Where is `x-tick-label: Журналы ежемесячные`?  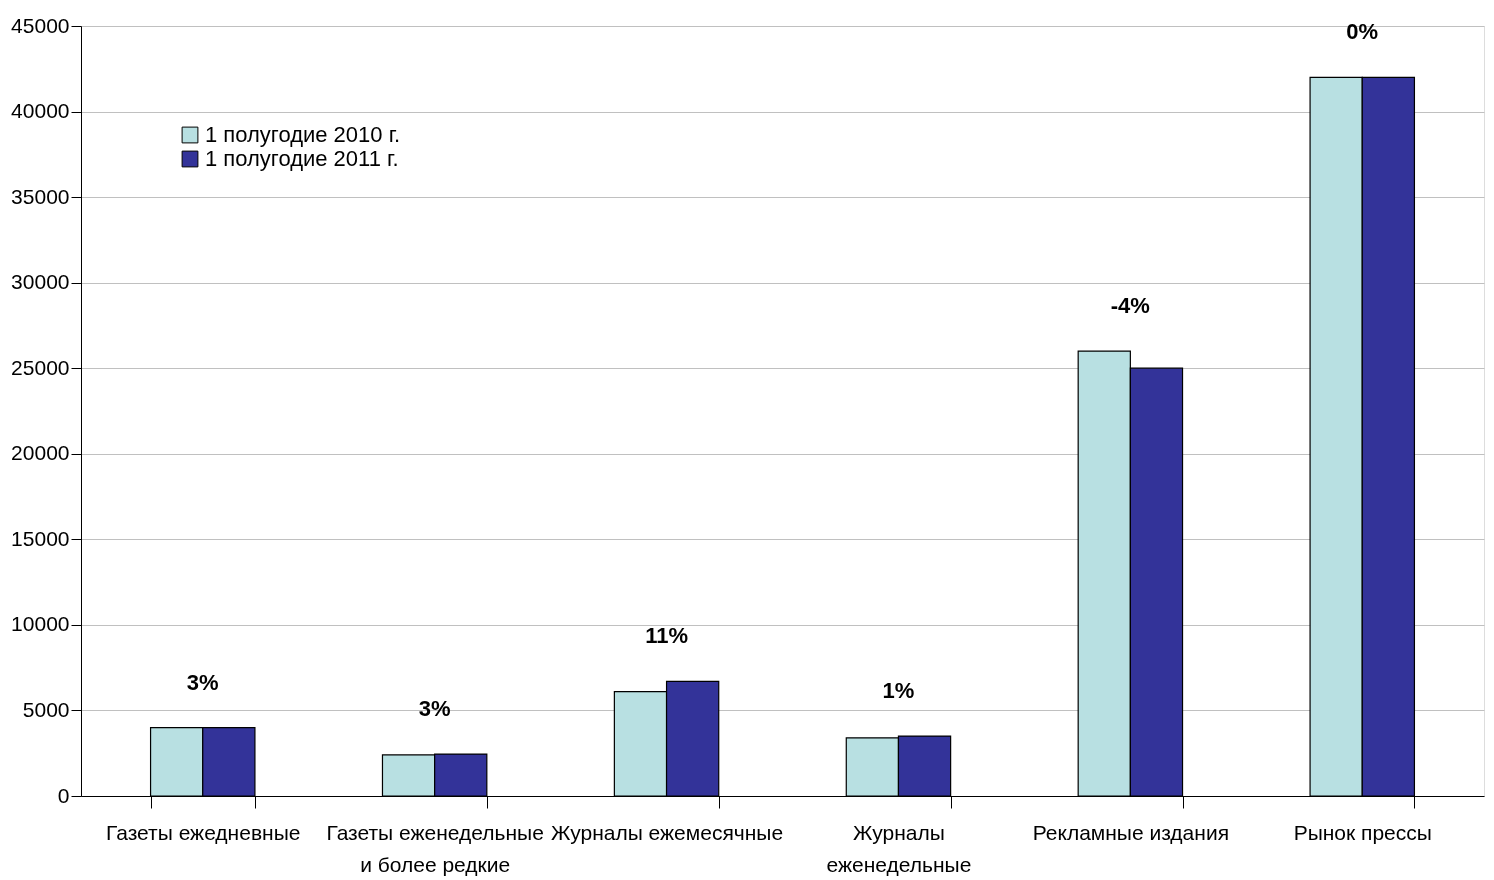
x-tick-label: Журналы ежемесячные is located at coordinates (667, 832).